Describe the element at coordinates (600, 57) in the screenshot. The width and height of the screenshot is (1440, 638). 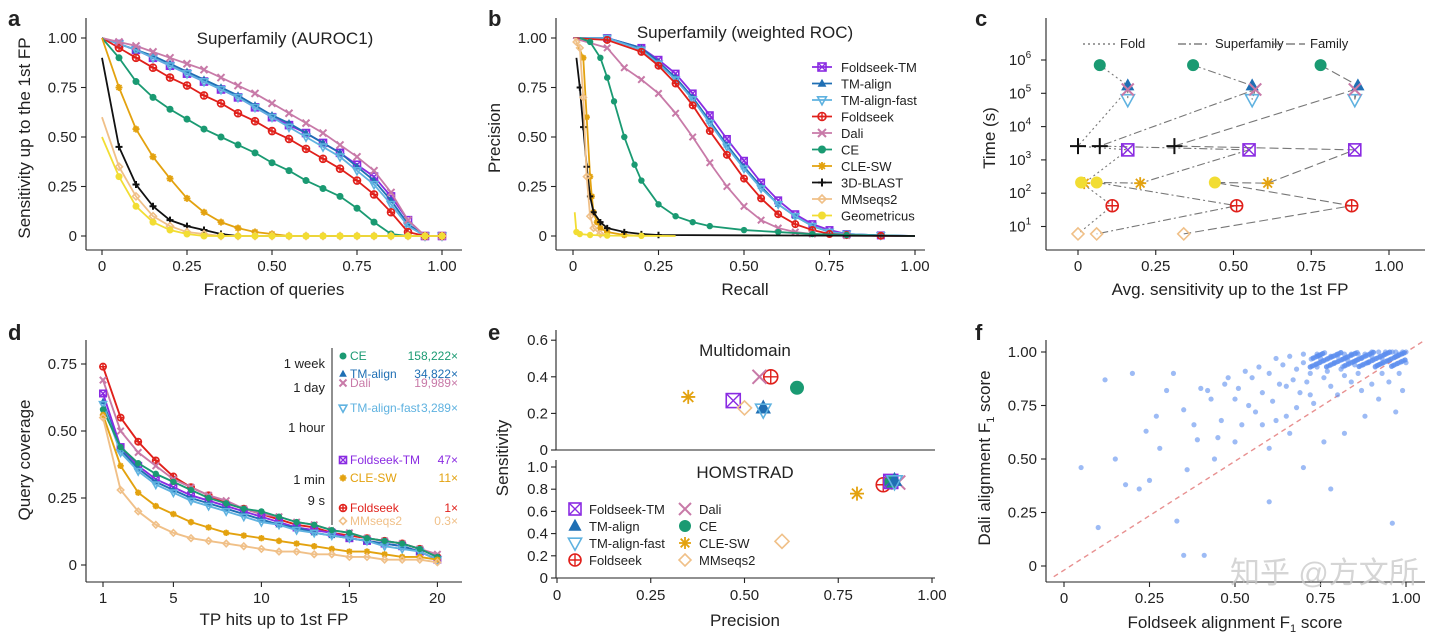
I see `panel-b-point-ce-dot` at that location.